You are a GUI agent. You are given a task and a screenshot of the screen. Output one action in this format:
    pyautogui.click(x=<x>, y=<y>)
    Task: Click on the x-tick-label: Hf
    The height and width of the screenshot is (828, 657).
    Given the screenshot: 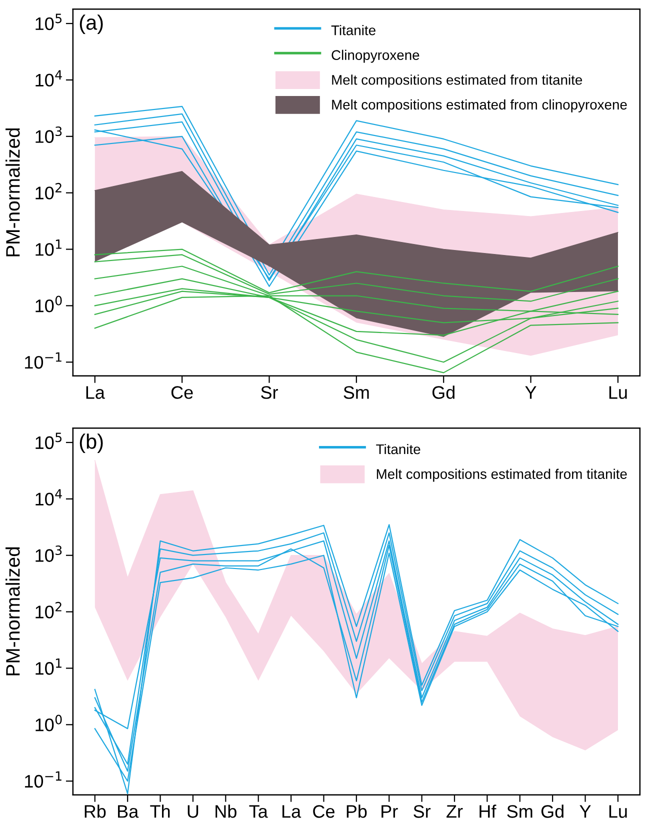 What is the action you would take?
    pyautogui.click(x=488, y=811)
    